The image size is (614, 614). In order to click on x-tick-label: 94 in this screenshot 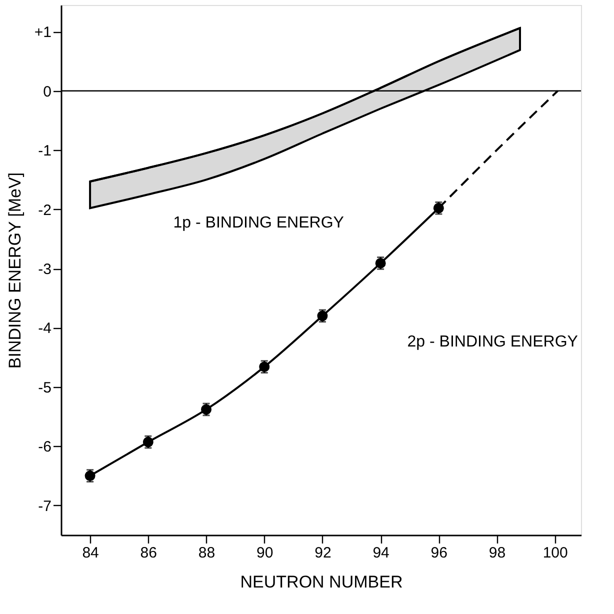, I will do `click(381, 553)`.